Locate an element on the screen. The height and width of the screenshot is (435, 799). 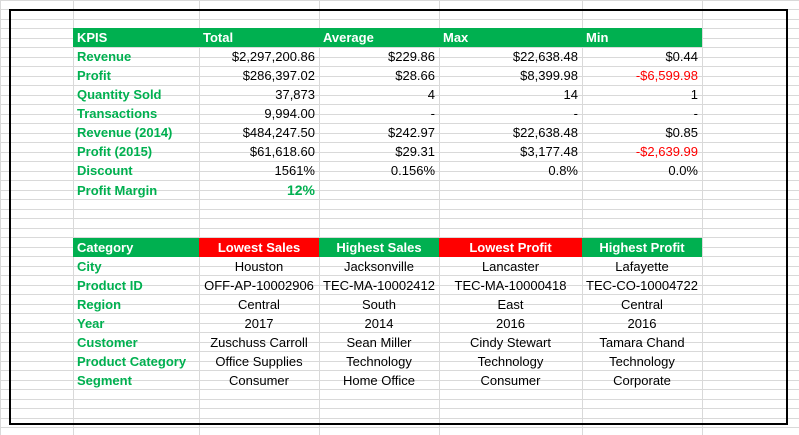
kpi-average: 4 is located at coordinates (431, 94).